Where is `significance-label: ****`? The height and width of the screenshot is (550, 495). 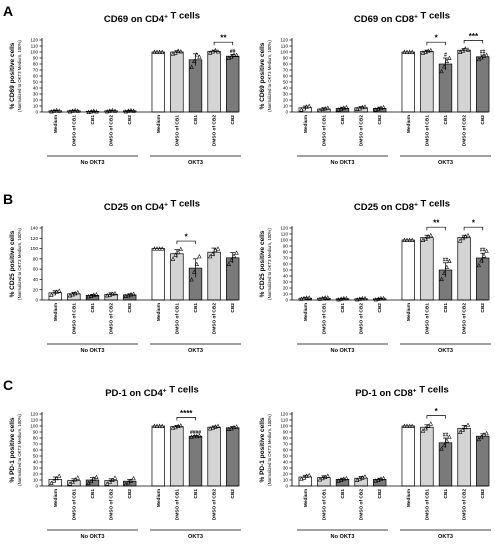 significance-label: **** is located at coordinates (186, 413).